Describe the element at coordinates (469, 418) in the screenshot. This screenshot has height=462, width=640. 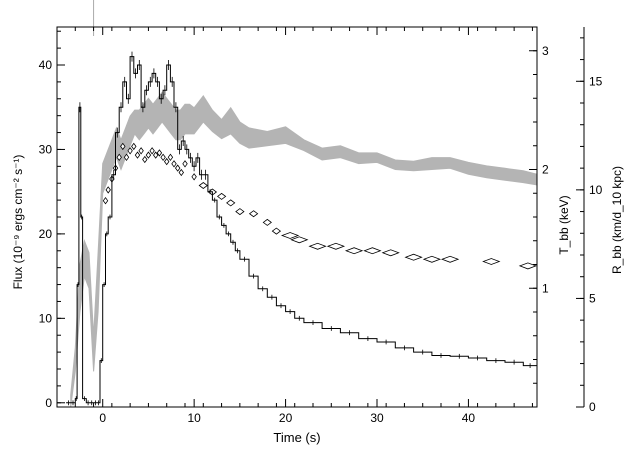
I see `x-tick-label: 40` at that location.